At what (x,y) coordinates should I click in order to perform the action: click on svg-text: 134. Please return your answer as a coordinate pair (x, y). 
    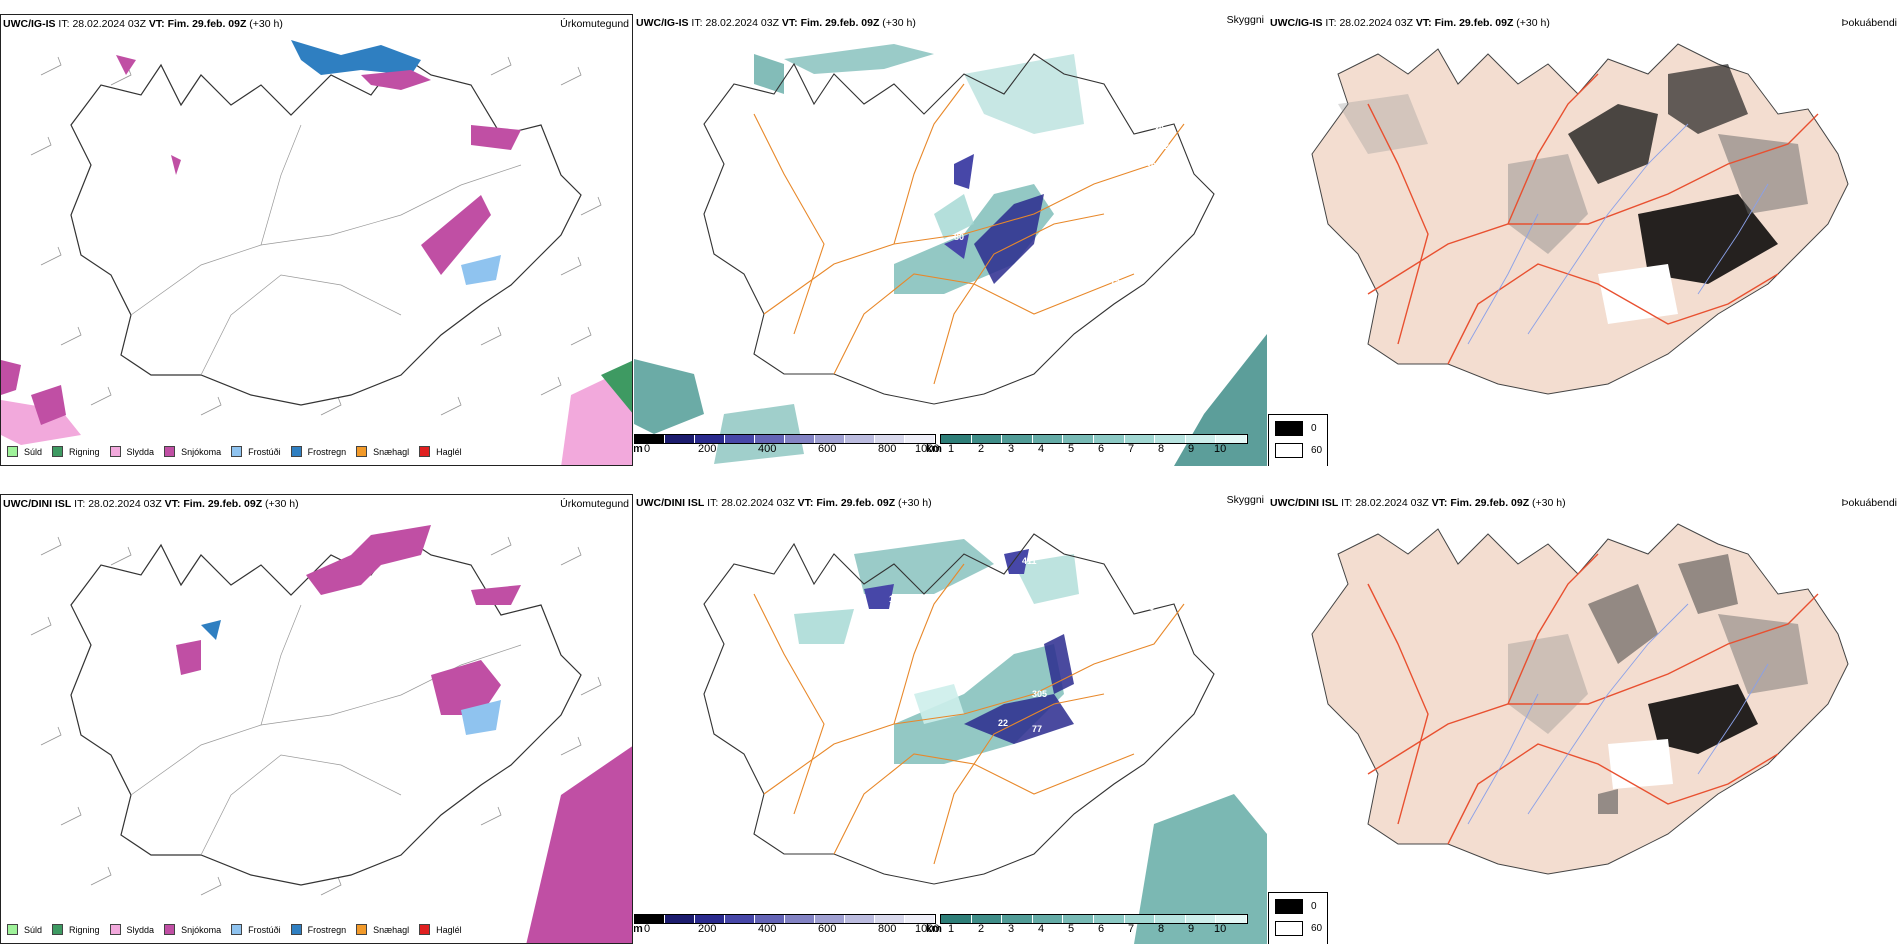
    Looking at the image, I should click on (1117, 283).